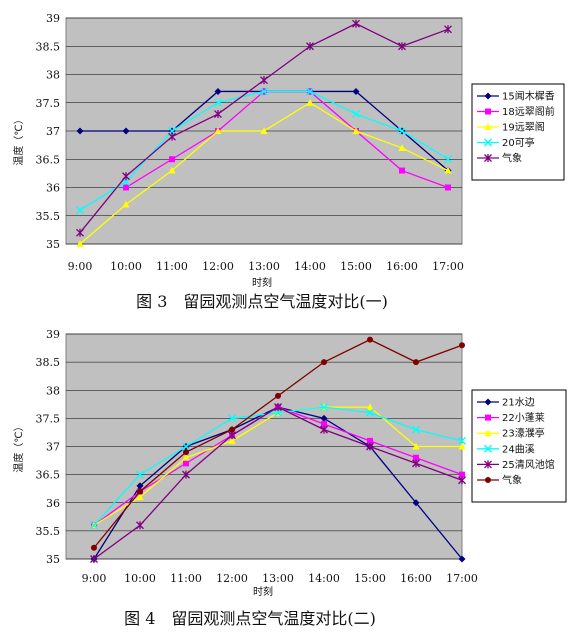  I want to click on chart-1-x-tick-label: 12:00, so click(218, 266).